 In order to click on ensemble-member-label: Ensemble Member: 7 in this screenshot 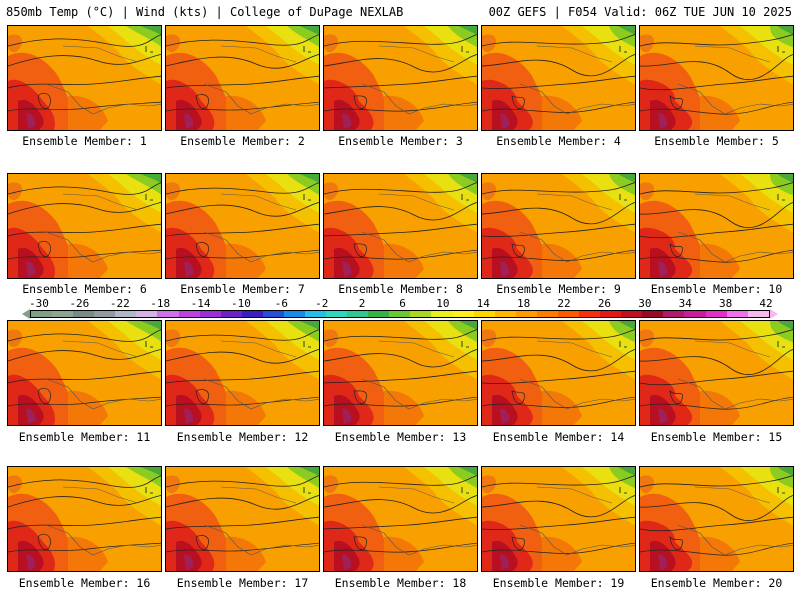, I will do `click(242, 289)`.